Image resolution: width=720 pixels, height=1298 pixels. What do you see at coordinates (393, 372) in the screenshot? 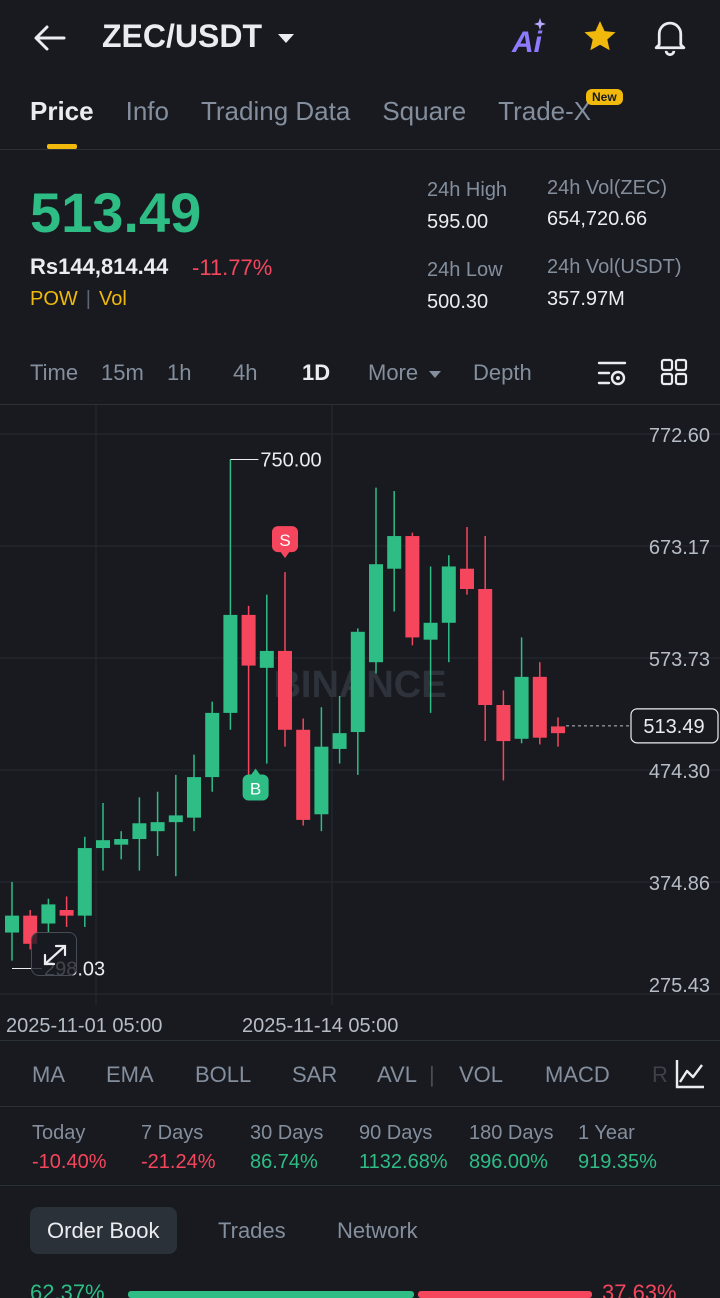
I see `tf-more-label: More` at bounding box center [393, 372].